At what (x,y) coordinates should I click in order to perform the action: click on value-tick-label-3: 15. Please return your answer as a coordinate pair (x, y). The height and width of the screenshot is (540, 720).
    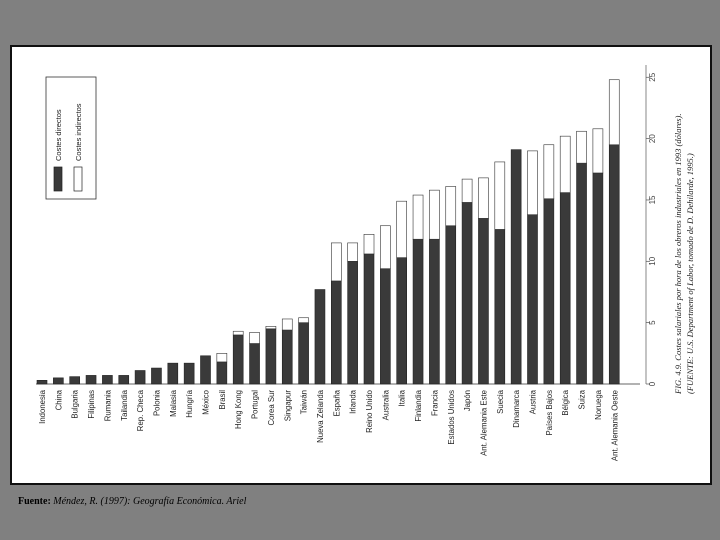
    Looking at the image, I should click on (652, 199).